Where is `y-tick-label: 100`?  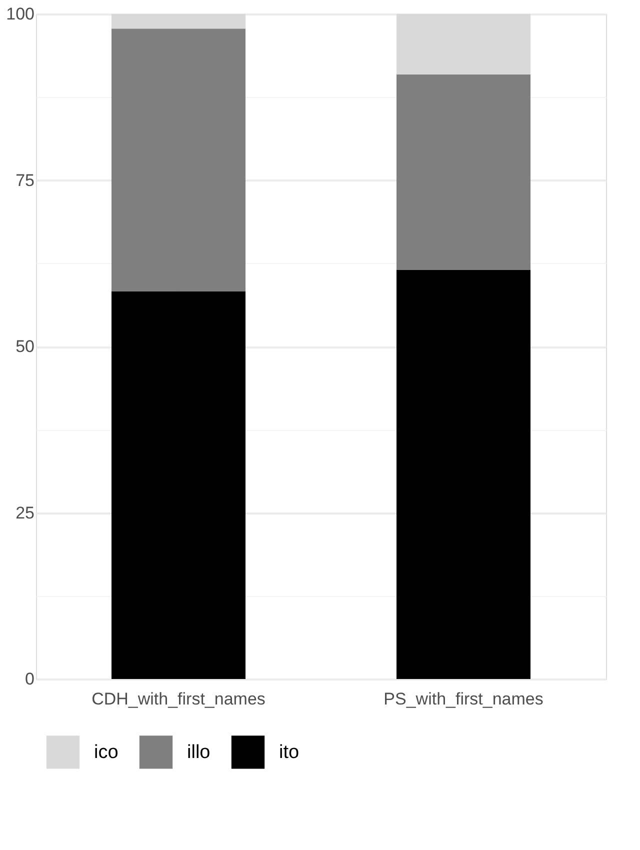
y-tick-label: 100 is located at coordinates (20, 14).